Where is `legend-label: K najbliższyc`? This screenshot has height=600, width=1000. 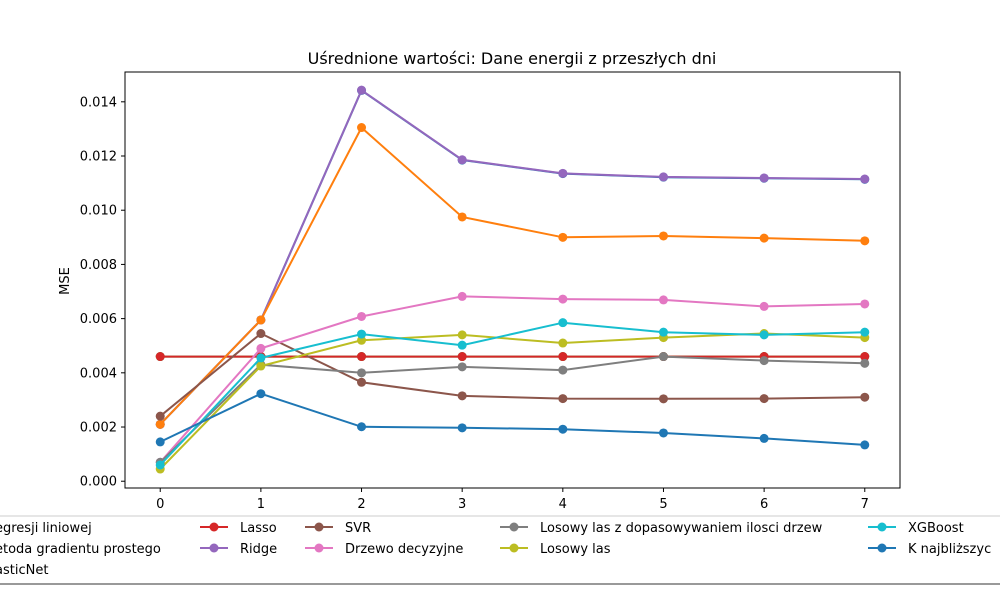 legend-label: K najbliższyc is located at coordinates (949, 549).